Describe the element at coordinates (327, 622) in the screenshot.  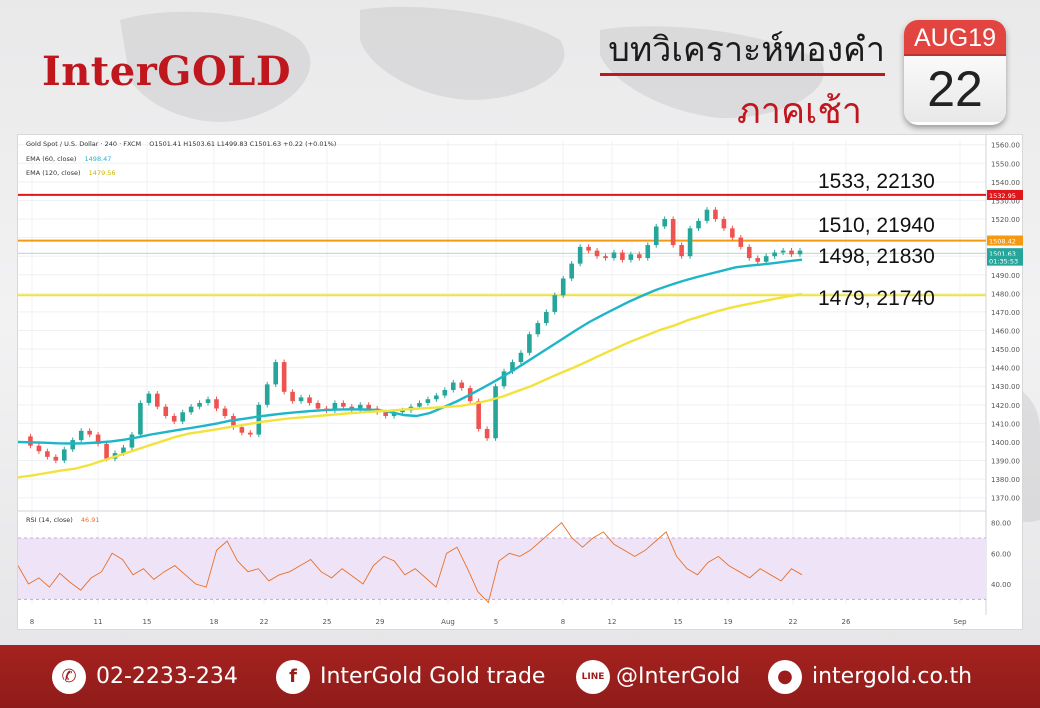
I see `time-tick-label: 25` at that location.